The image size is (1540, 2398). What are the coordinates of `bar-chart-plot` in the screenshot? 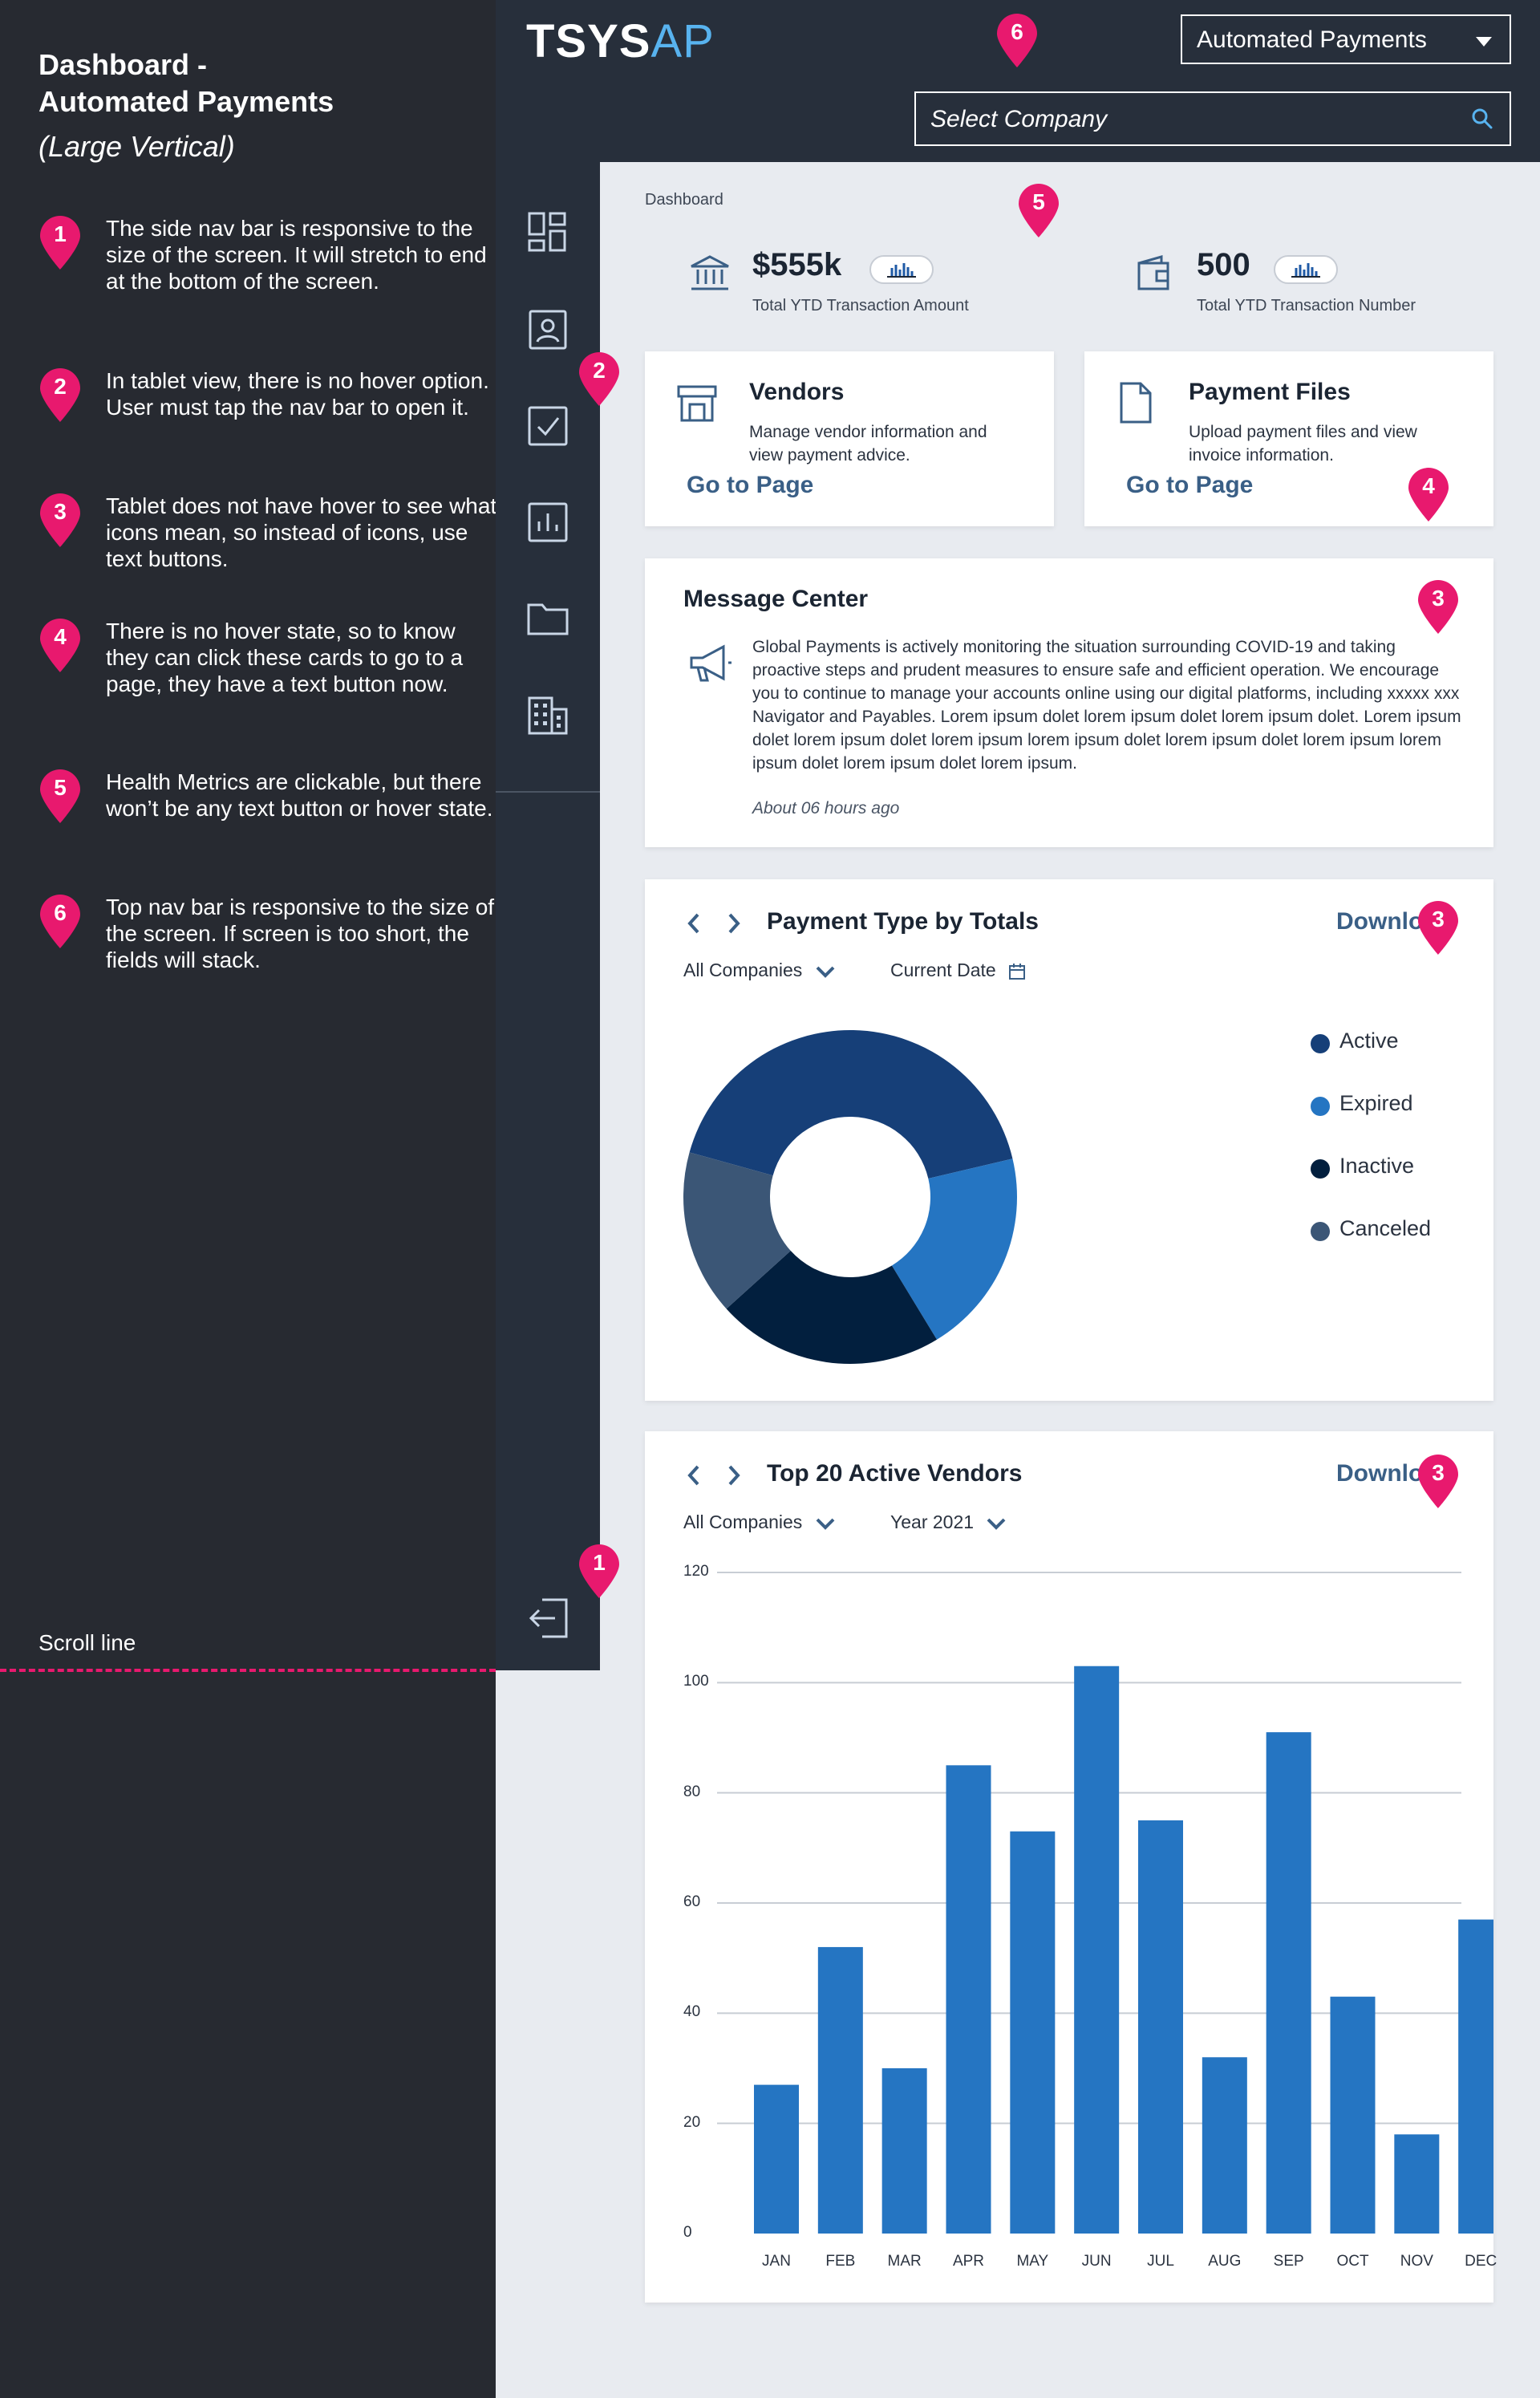 It's located at (1105, 1903).